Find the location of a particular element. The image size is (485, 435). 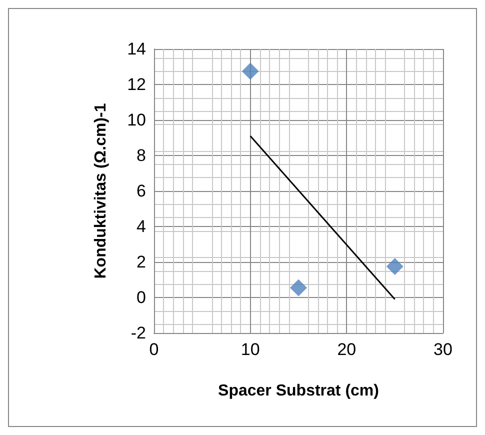

y-tick-label: 10 is located at coordinates (136, 120).